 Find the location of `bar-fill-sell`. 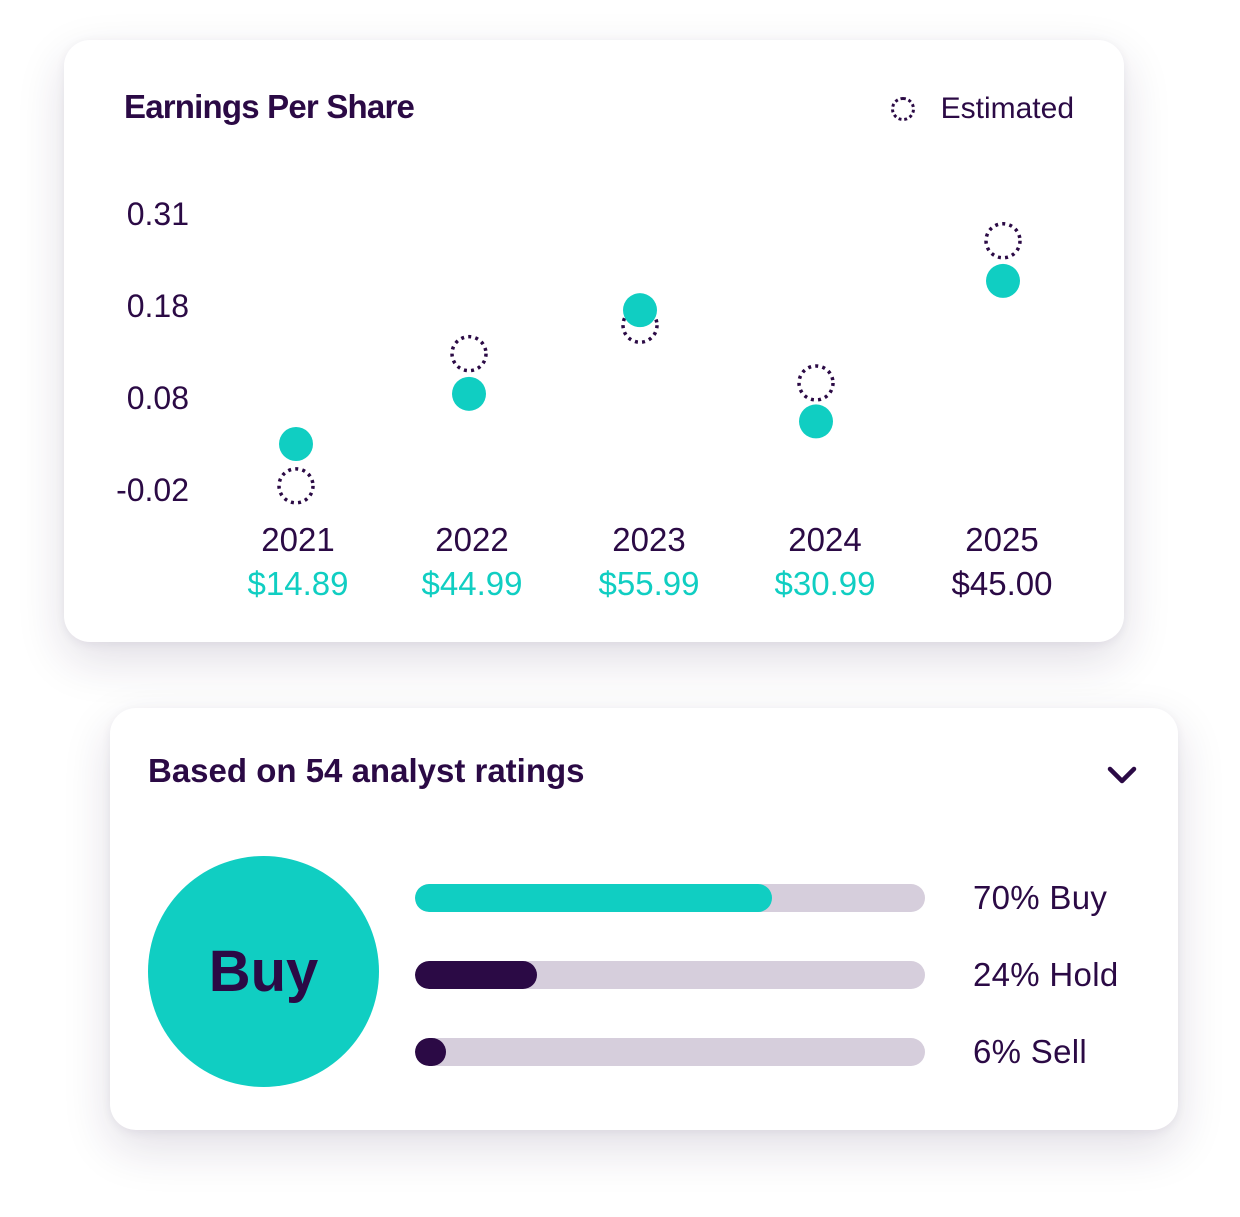

bar-fill-sell is located at coordinates (430, 1052).